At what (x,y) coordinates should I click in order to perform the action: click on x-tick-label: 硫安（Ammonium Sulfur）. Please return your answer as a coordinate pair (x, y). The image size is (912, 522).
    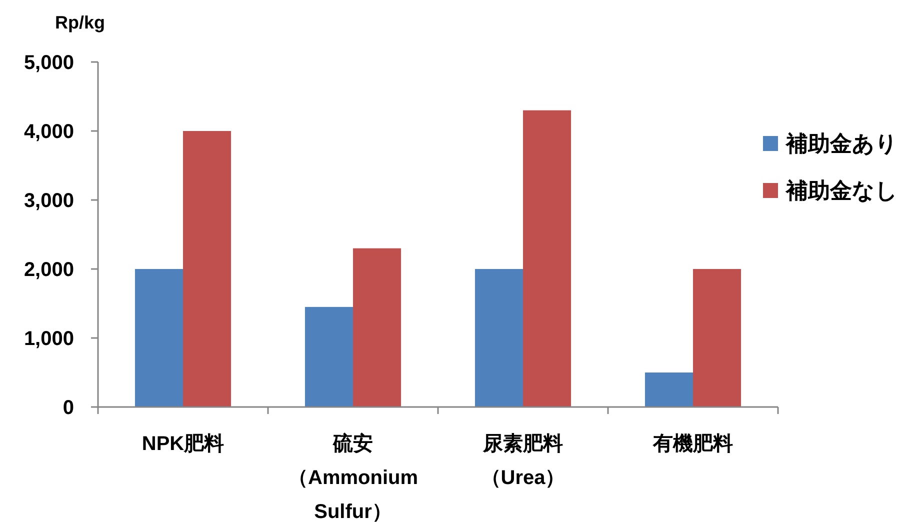
    Looking at the image, I should click on (353, 477).